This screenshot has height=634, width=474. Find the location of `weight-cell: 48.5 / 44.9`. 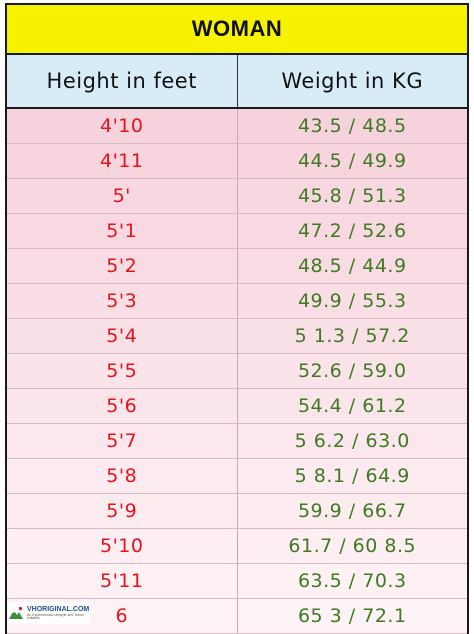

weight-cell: 48.5 / 44.9 is located at coordinates (352, 266).